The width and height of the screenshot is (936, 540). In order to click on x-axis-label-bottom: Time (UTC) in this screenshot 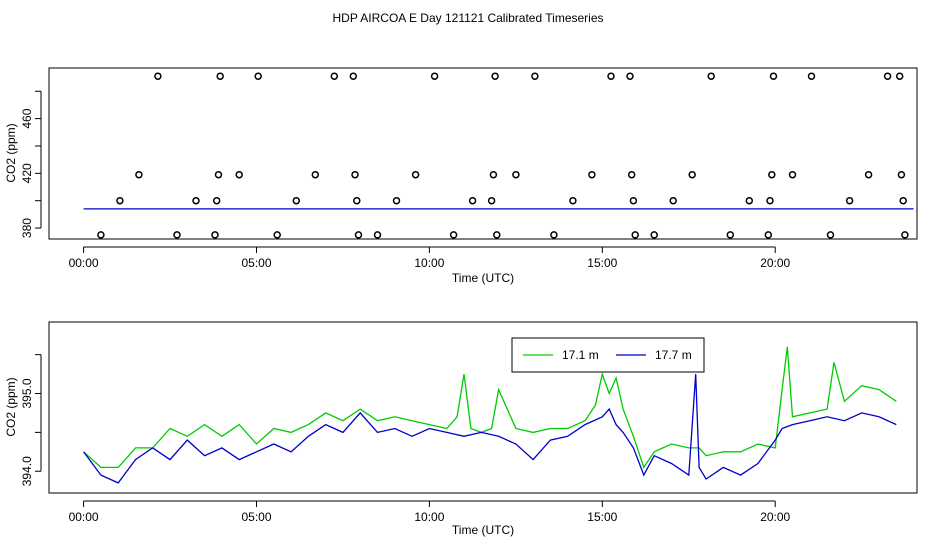, I will do `click(483, 530)`.